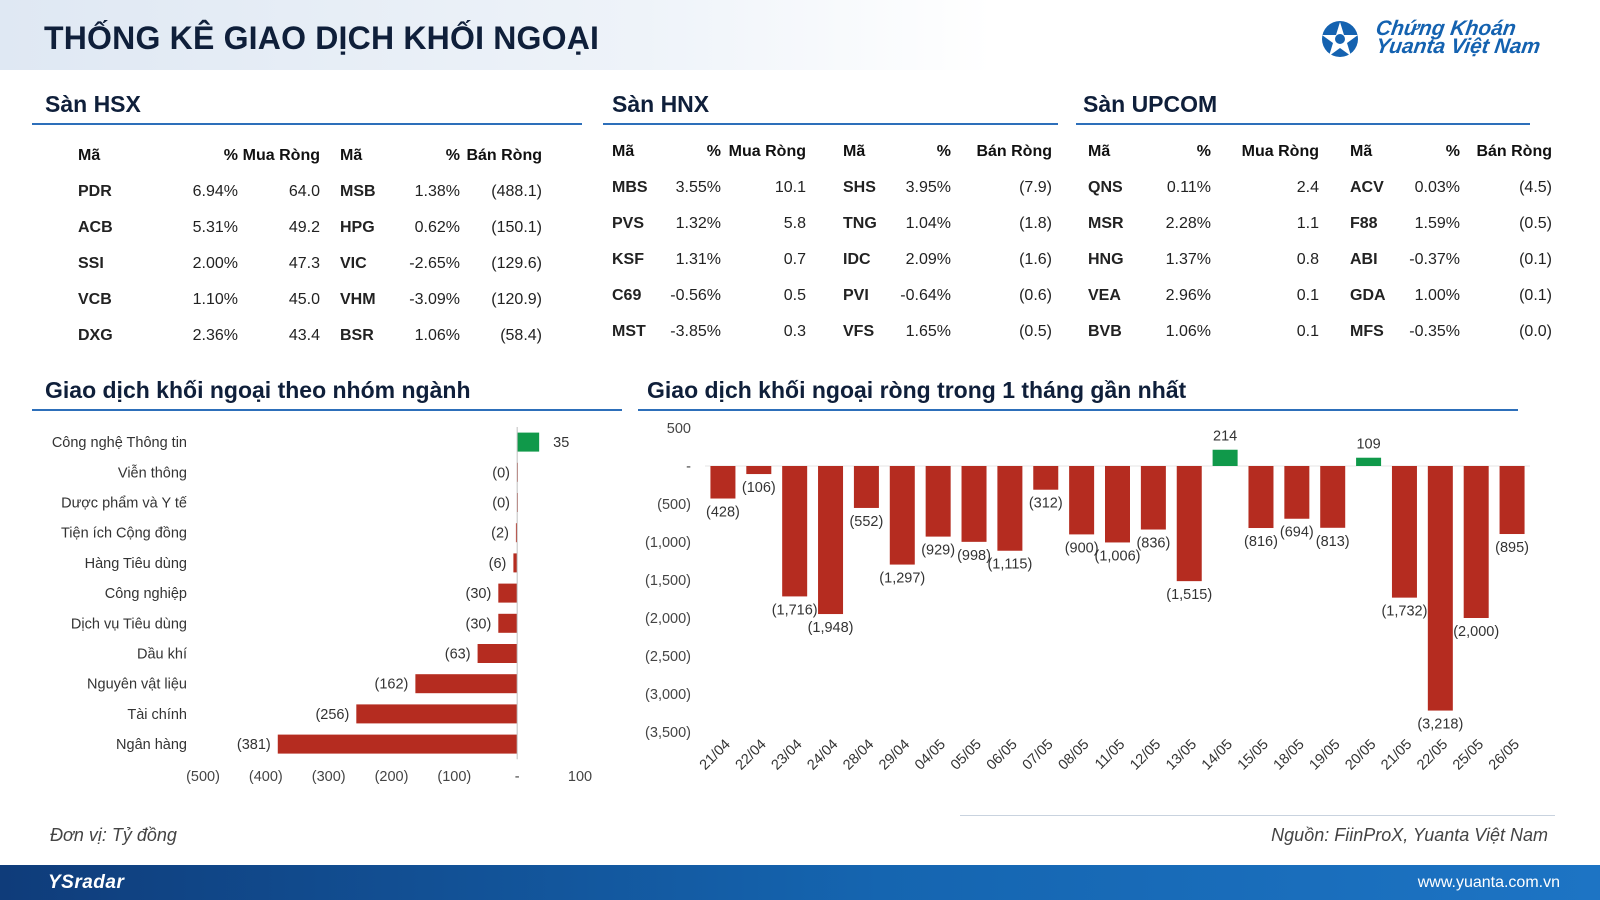 The width and height of the screenshot is (1600, 900). Describe the element at coordinates (1488, 882) in the screenshot. I see `footer-website-link: www.yuanta.com.vn` at that location.